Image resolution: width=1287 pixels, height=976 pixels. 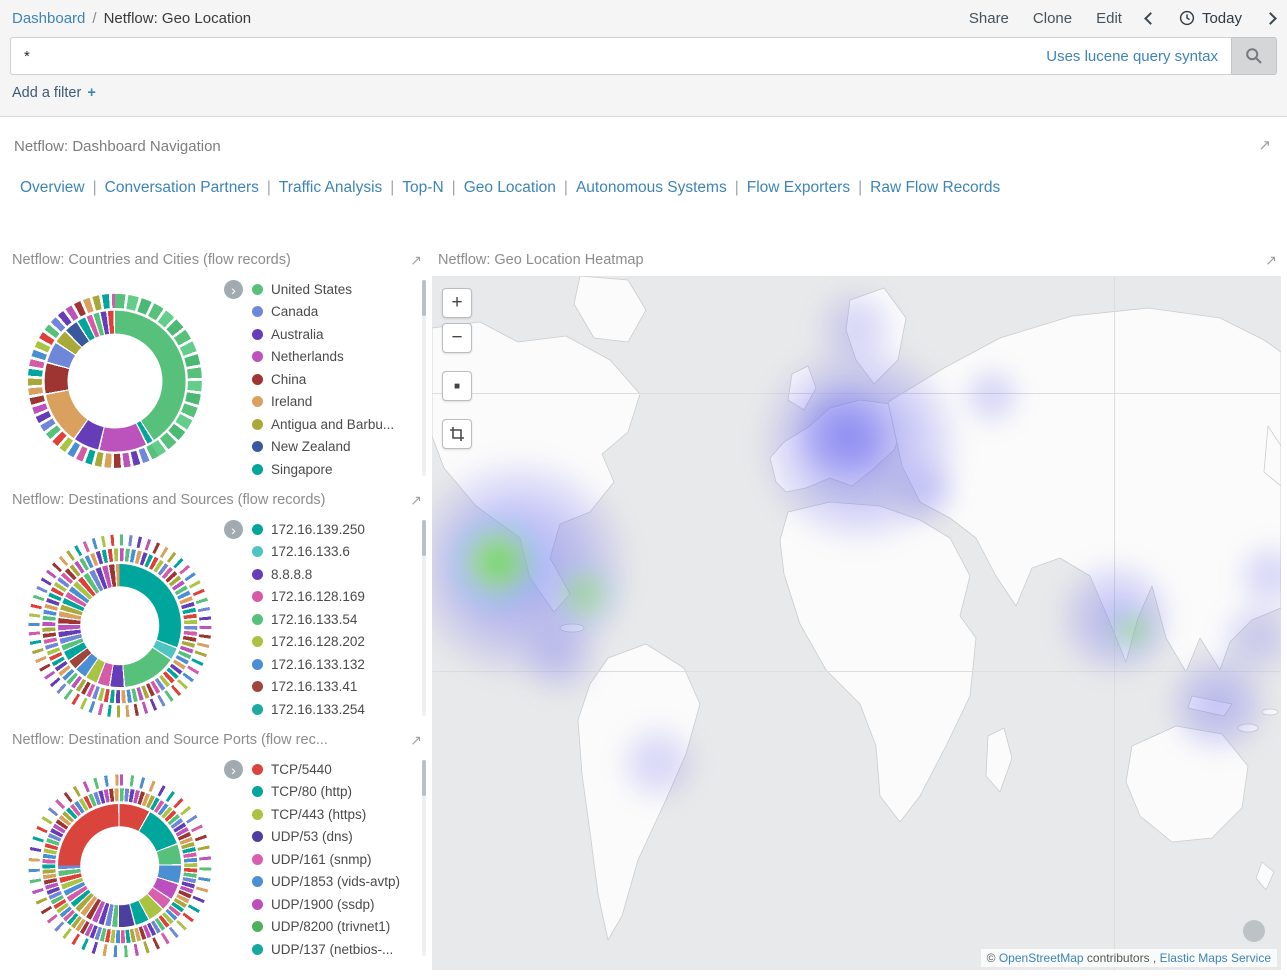 I want to click on legend-item: 172.16.133.132, so click(x=339, y=664).